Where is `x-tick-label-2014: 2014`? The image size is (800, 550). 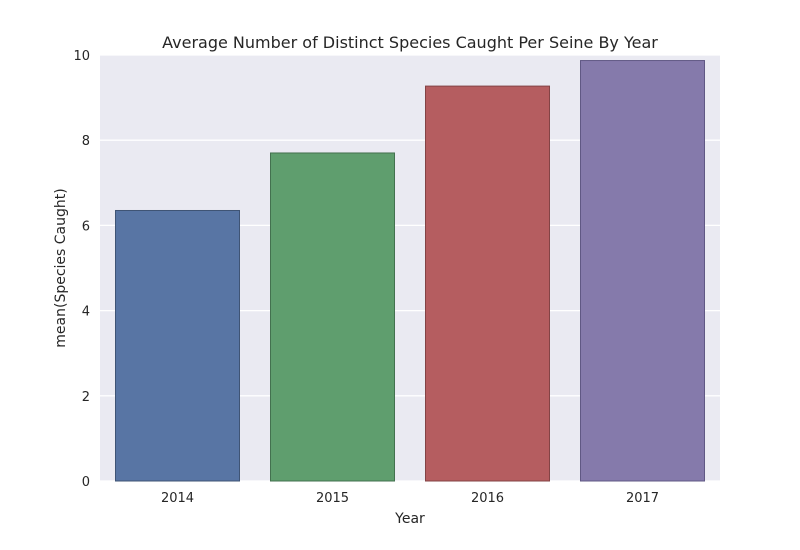
x-tick-label-2014: 2014 is located at coordinates (177, 498).